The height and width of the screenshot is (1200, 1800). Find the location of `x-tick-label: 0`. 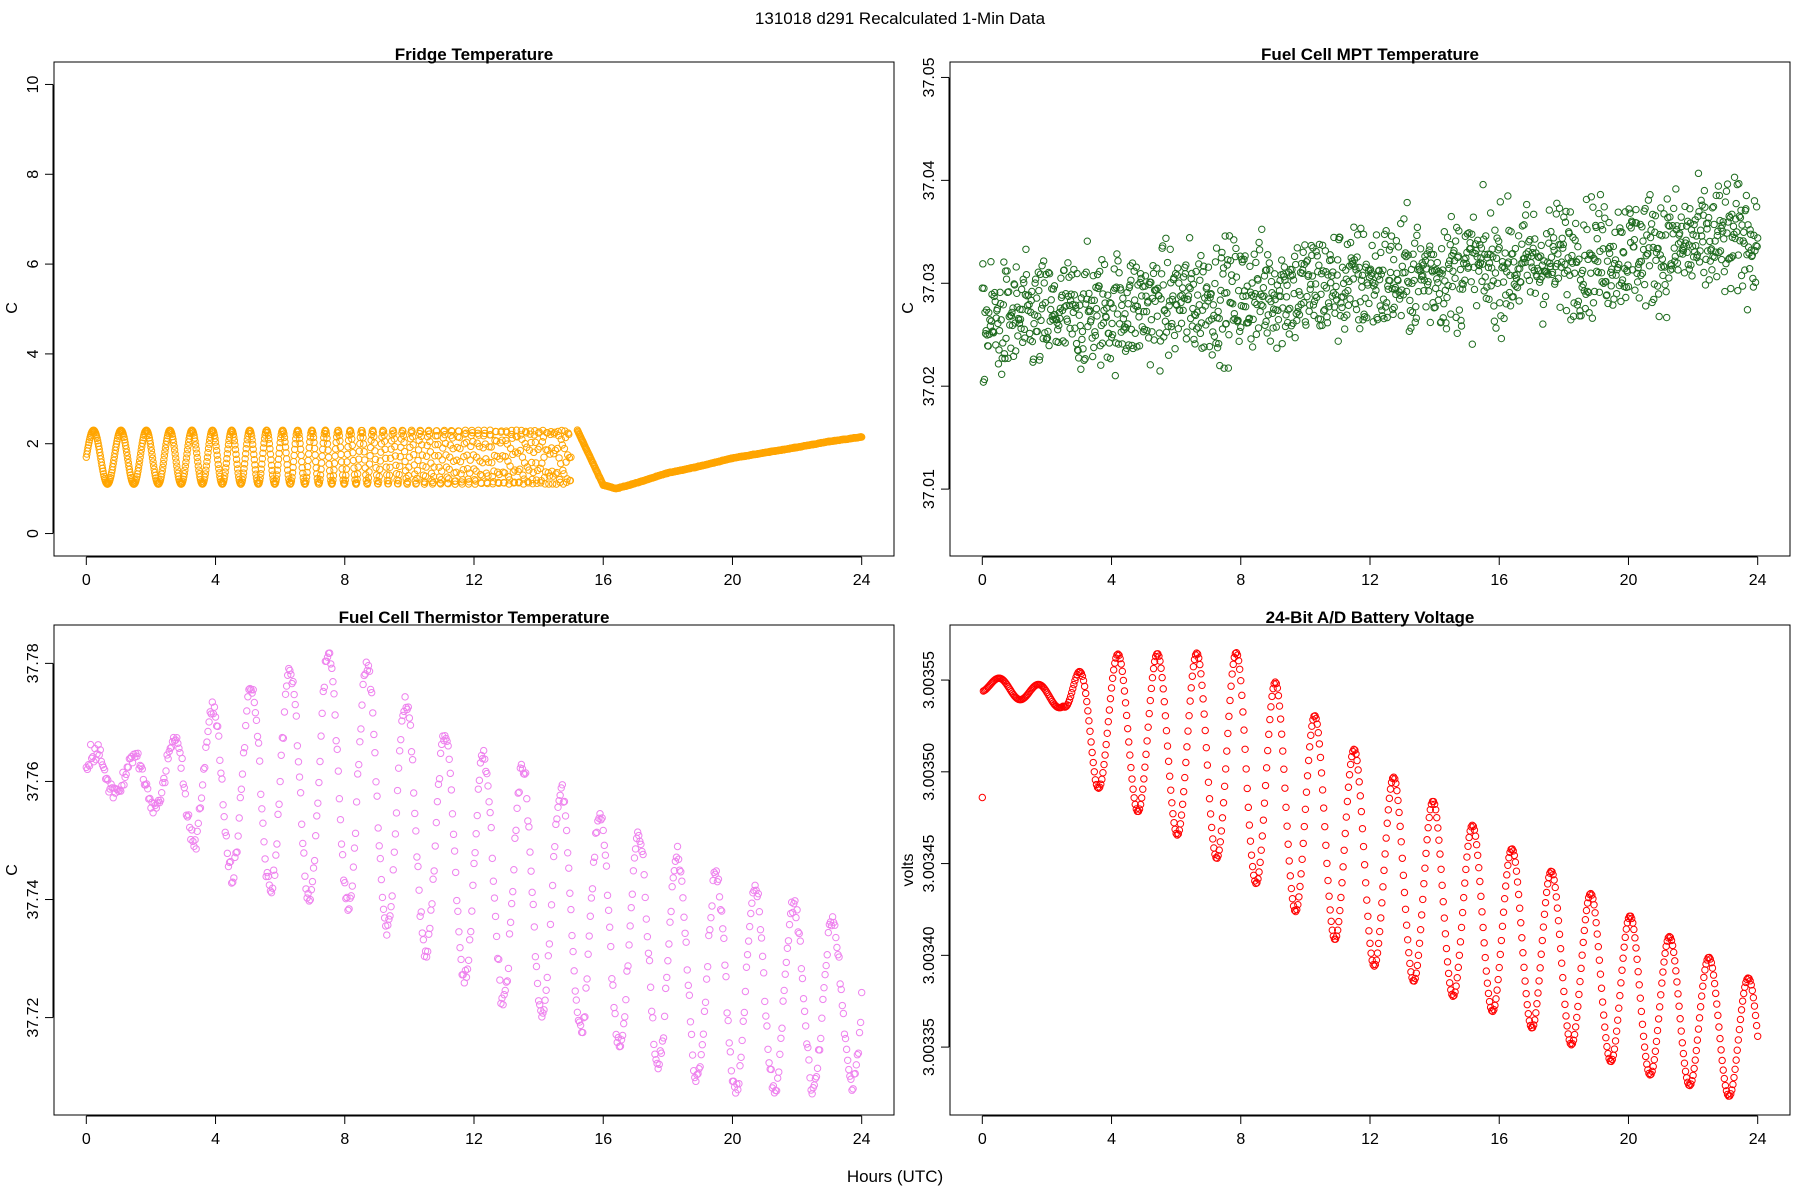

x-tick-label: 0 is located at coordinates (982, 580).